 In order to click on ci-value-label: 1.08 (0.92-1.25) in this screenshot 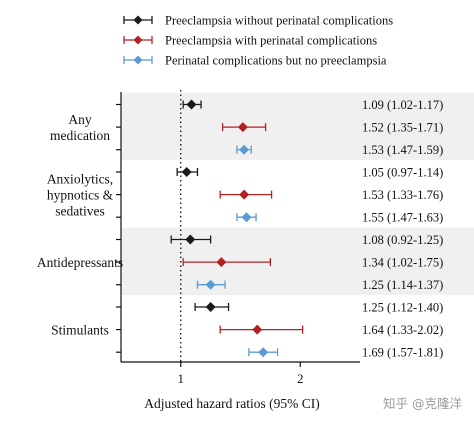, I will do `click(402, 240)`.